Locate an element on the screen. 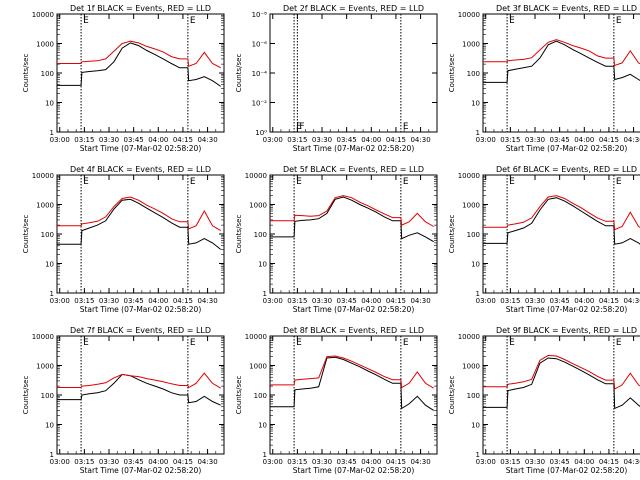  chart-title: Det 1f BLACK = Events, RED = LLD is located at coordinates (140, 8).